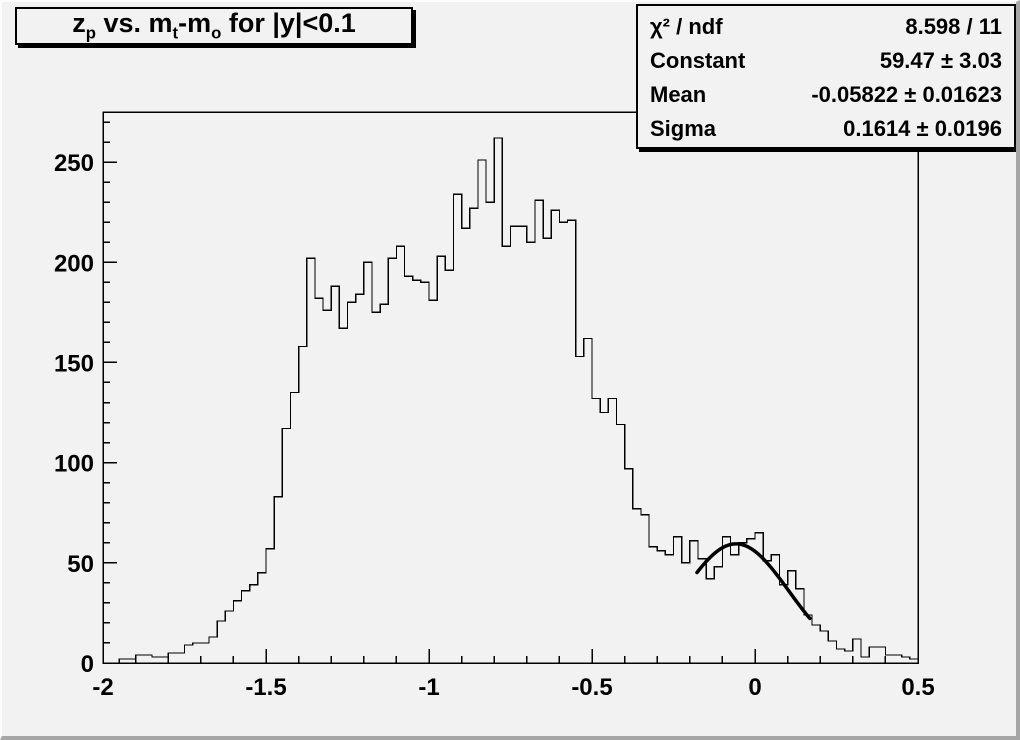  Describe the element at coordinates (74, 363) in the screenshot. I see `y-axis-tick-label: 150` at that location.